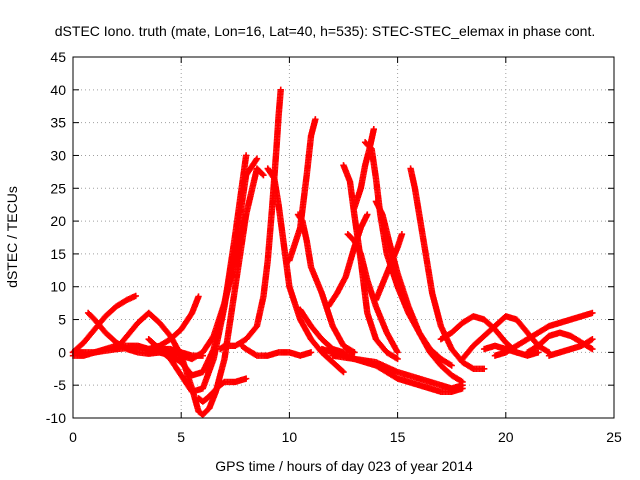  Describe the element at coordinates (58, 287) in the screenshot. I see `y-tick-label: 10` at that location.